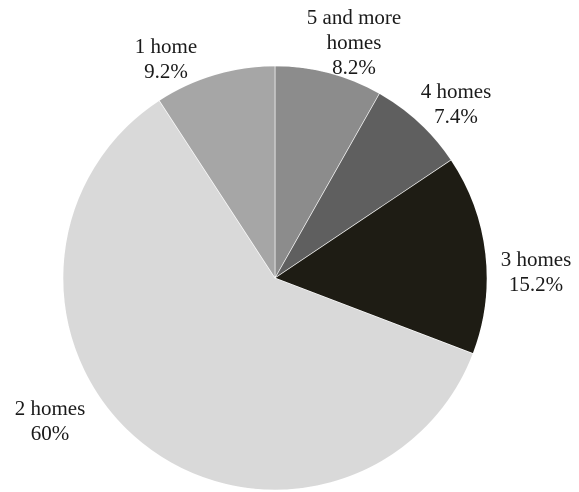 This screenshot has height=492, width=579. Describe the element at coordinates (166, 46) in the screenshot. I see `slice-category-label: 1 home` at that location.